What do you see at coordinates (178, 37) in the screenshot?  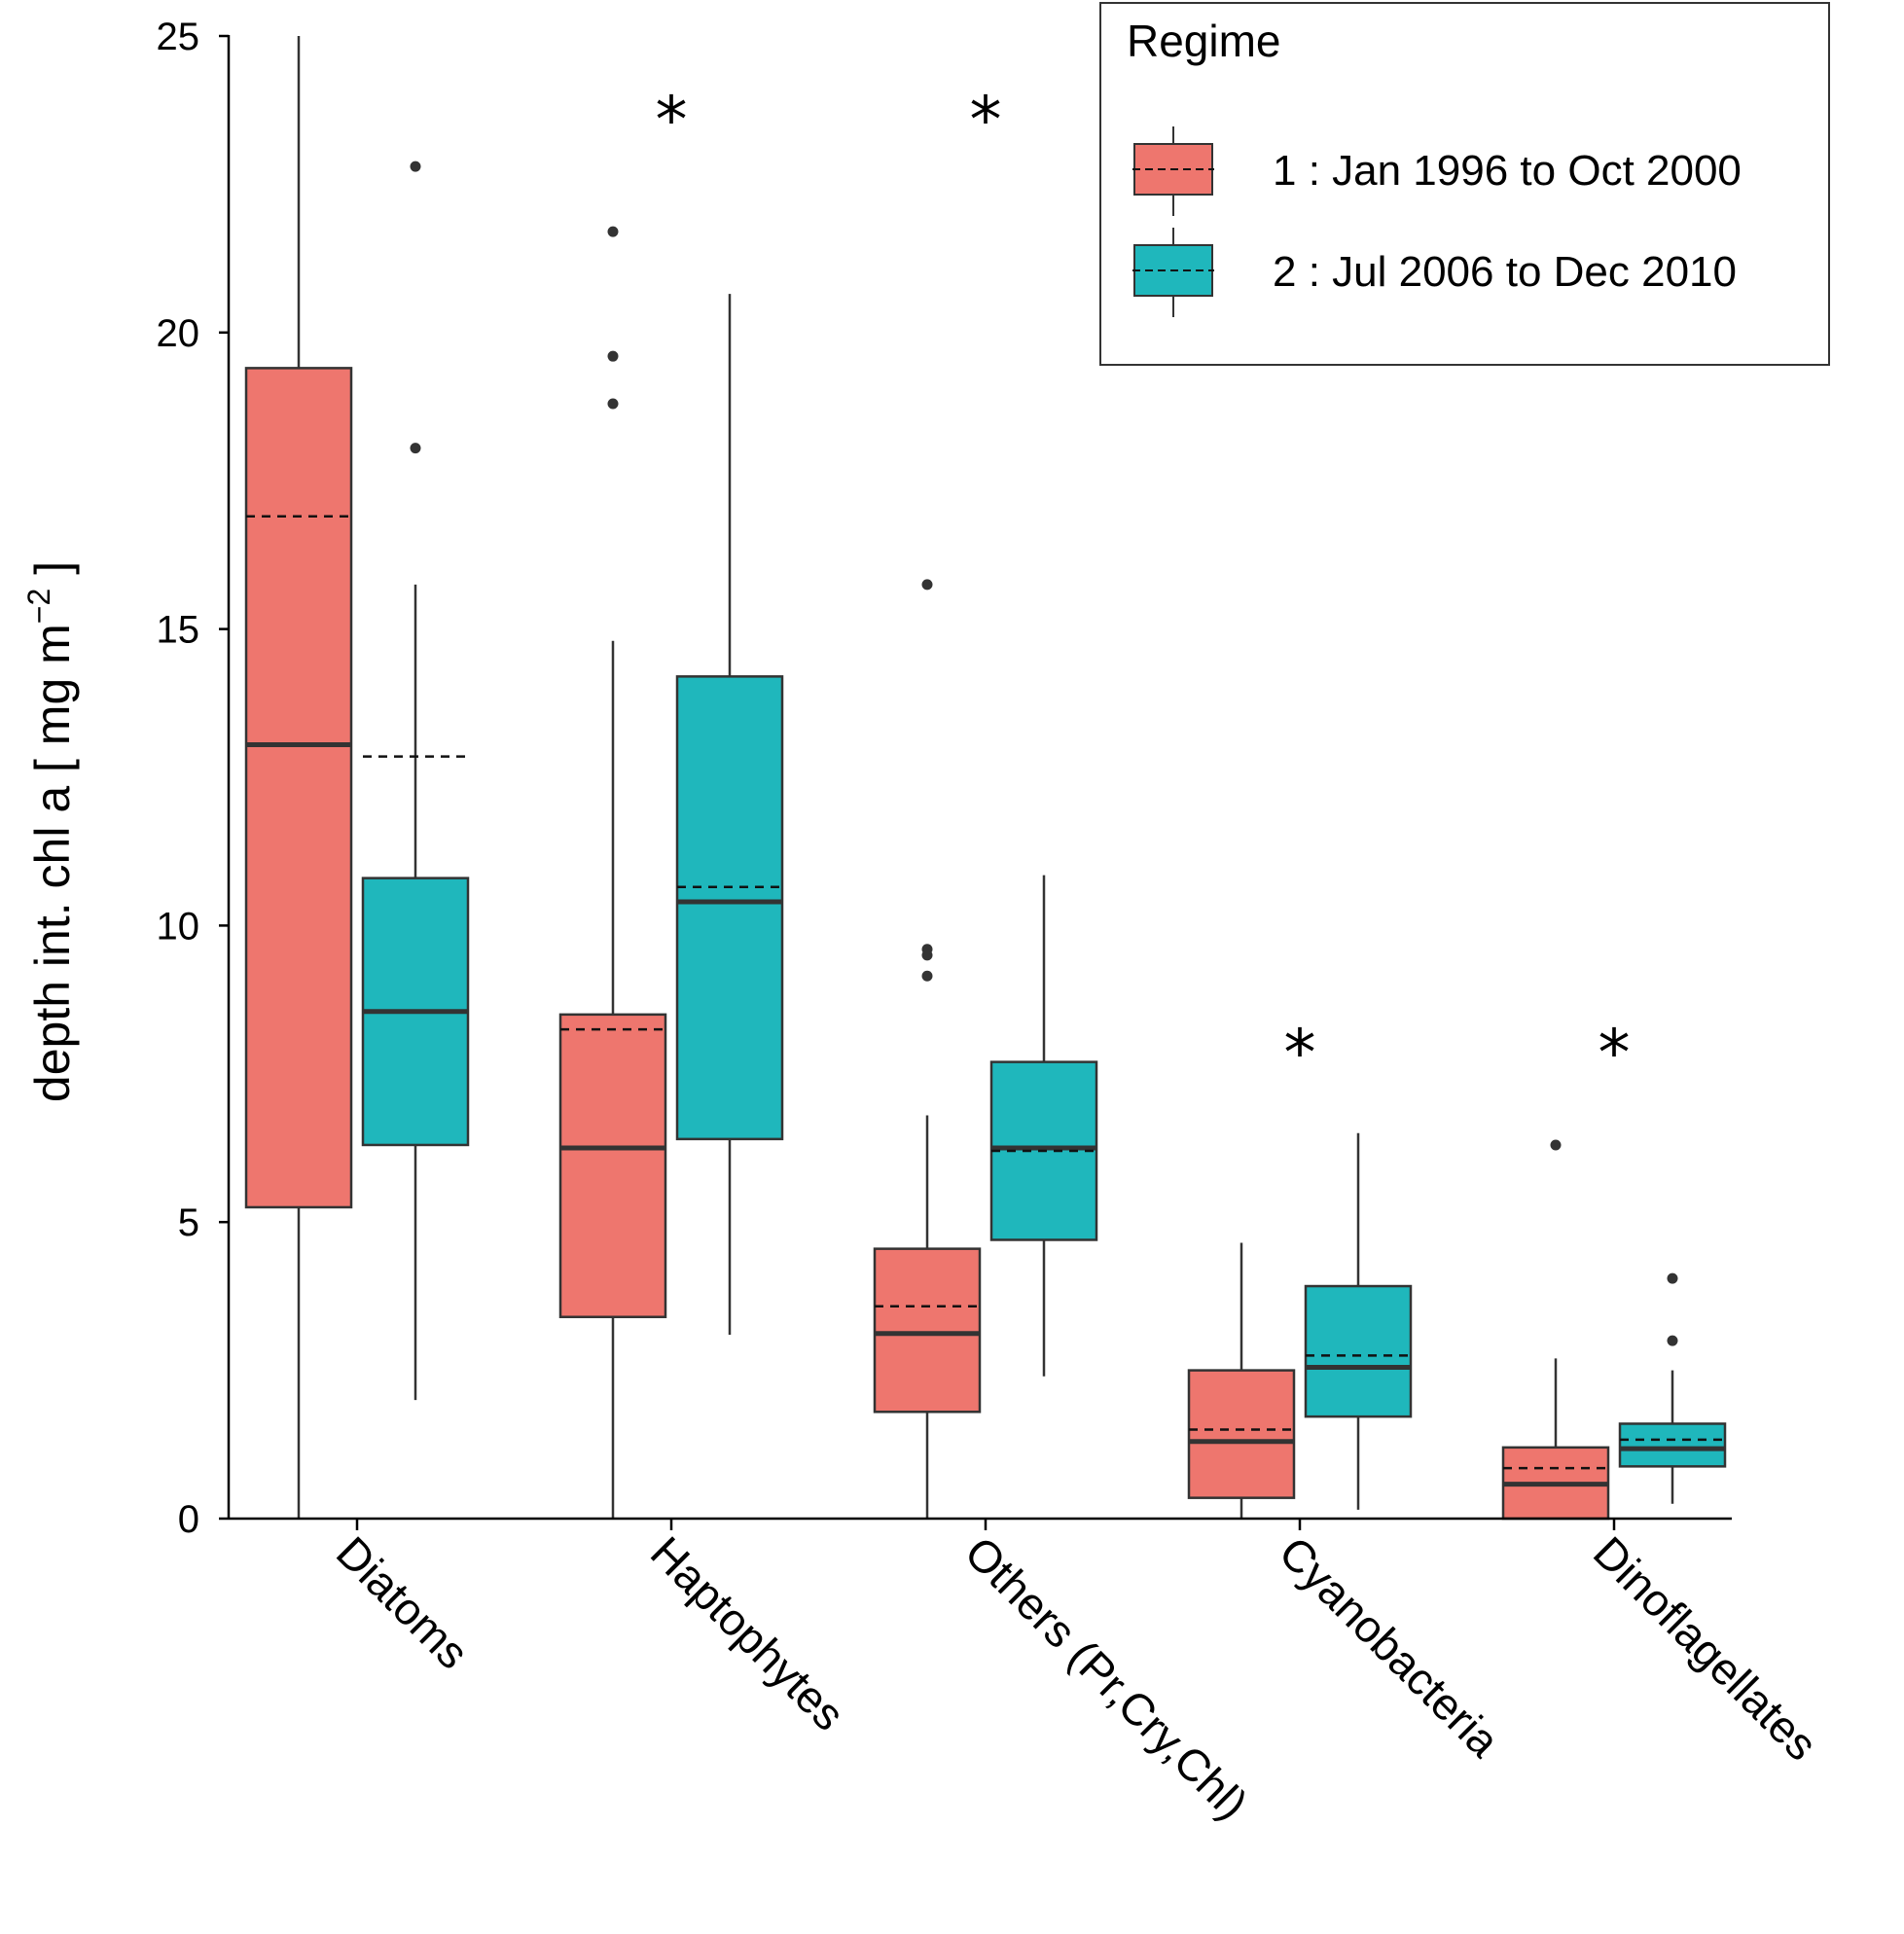 I see `y-tick-label: 25` at bounding box center [178, 37].